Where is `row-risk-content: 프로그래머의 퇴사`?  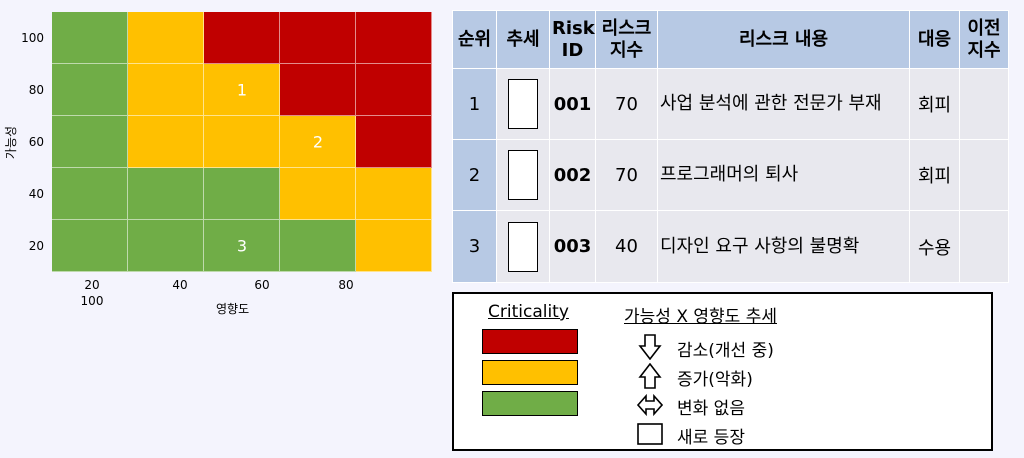 row-risk-content: 프로그래머의 퇴사 is located at coordinates (783, 175).